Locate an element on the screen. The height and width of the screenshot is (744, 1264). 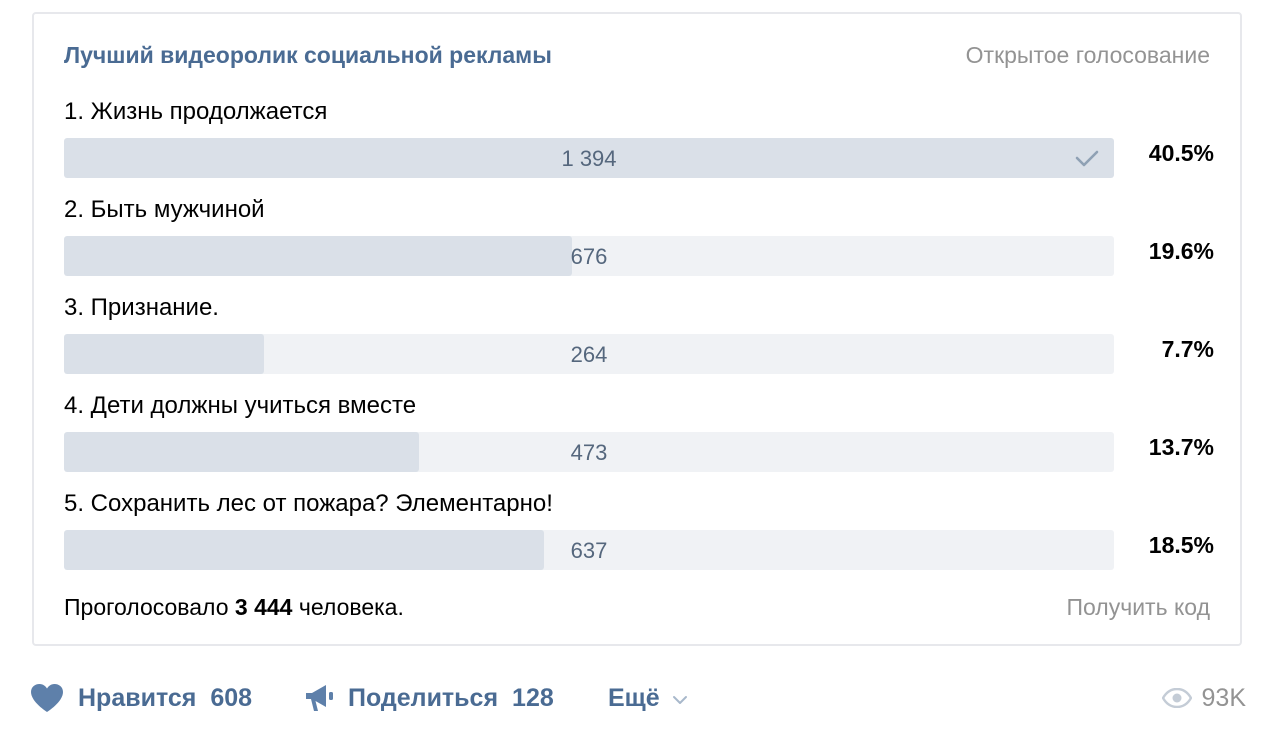
share-button: Поделиться 128 is located at coordinates (429, 698).